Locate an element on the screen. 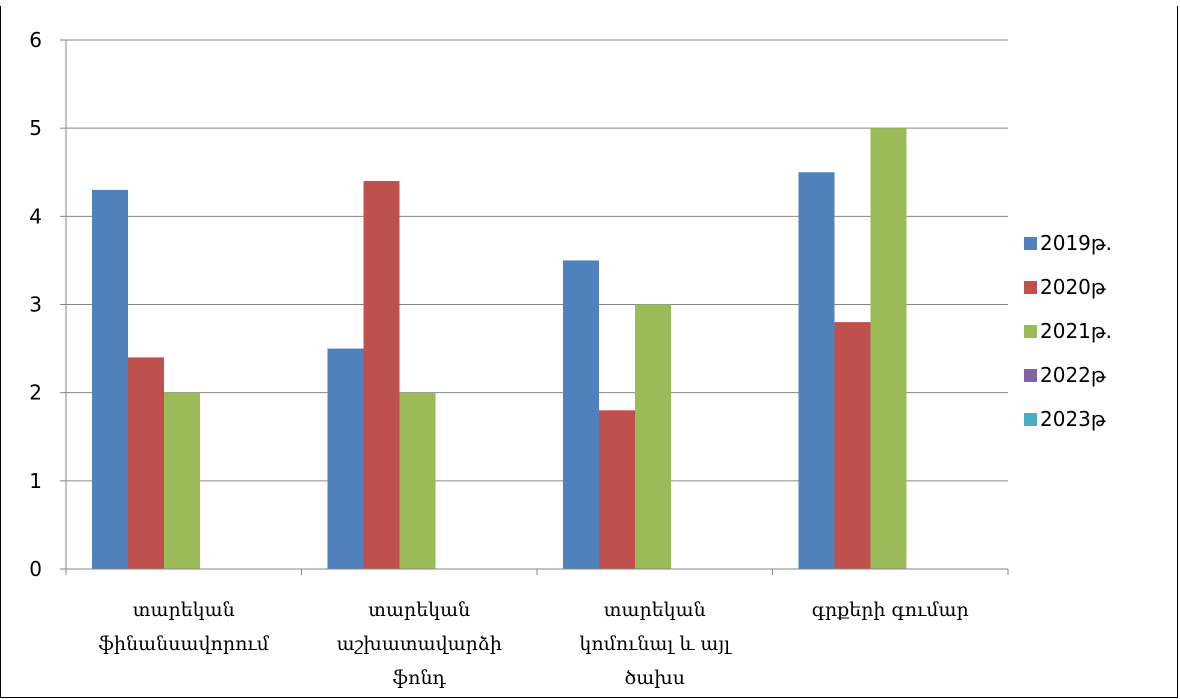 This screenshot has width=1180, height=699. y-tick-label: 3 is located at coordinates (35, 305).